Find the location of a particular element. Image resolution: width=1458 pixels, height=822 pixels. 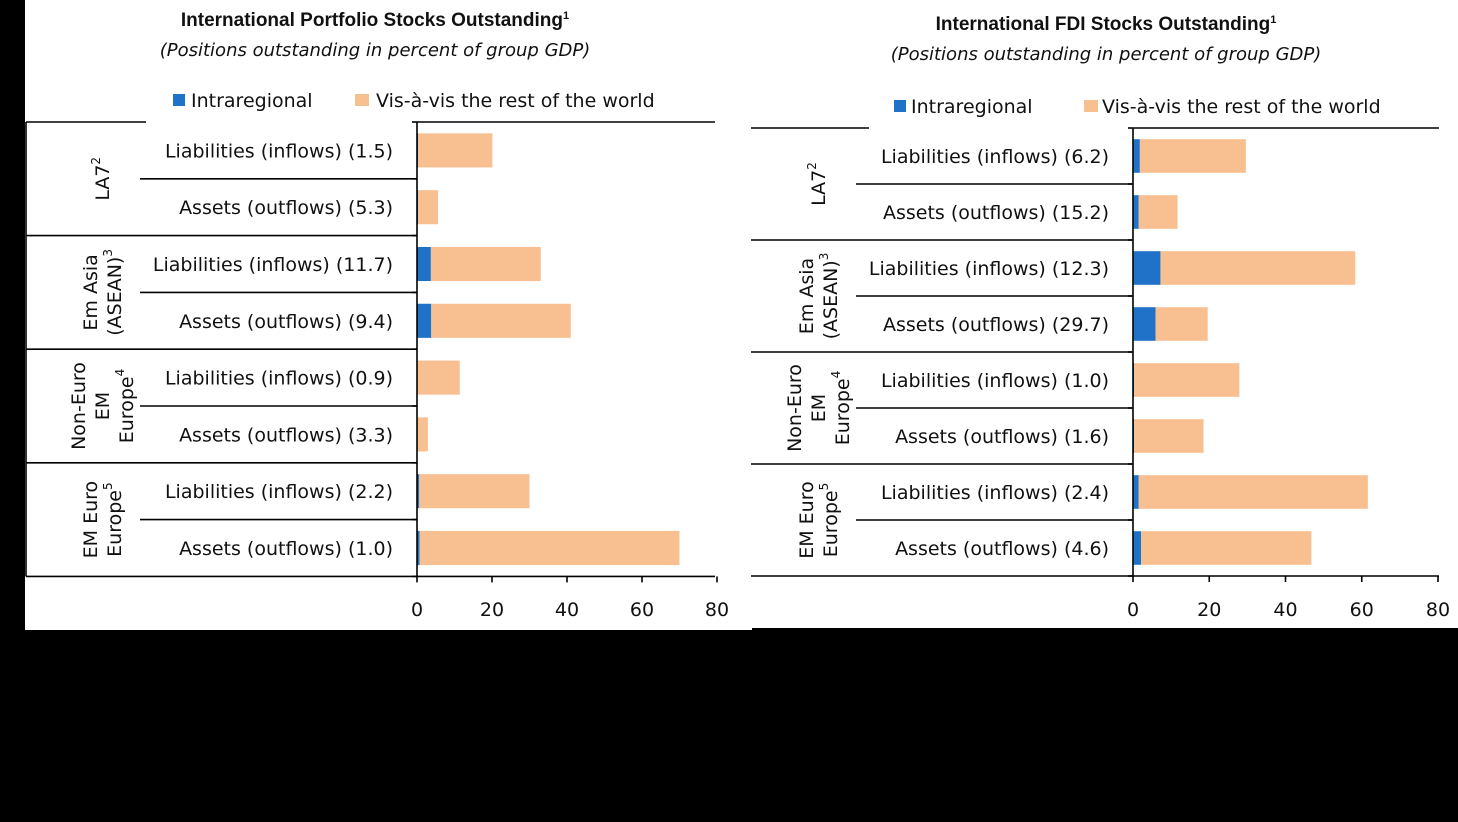

chart-title: International FDI Stocks Outstanding1 is located at coordinates (1106, 24).